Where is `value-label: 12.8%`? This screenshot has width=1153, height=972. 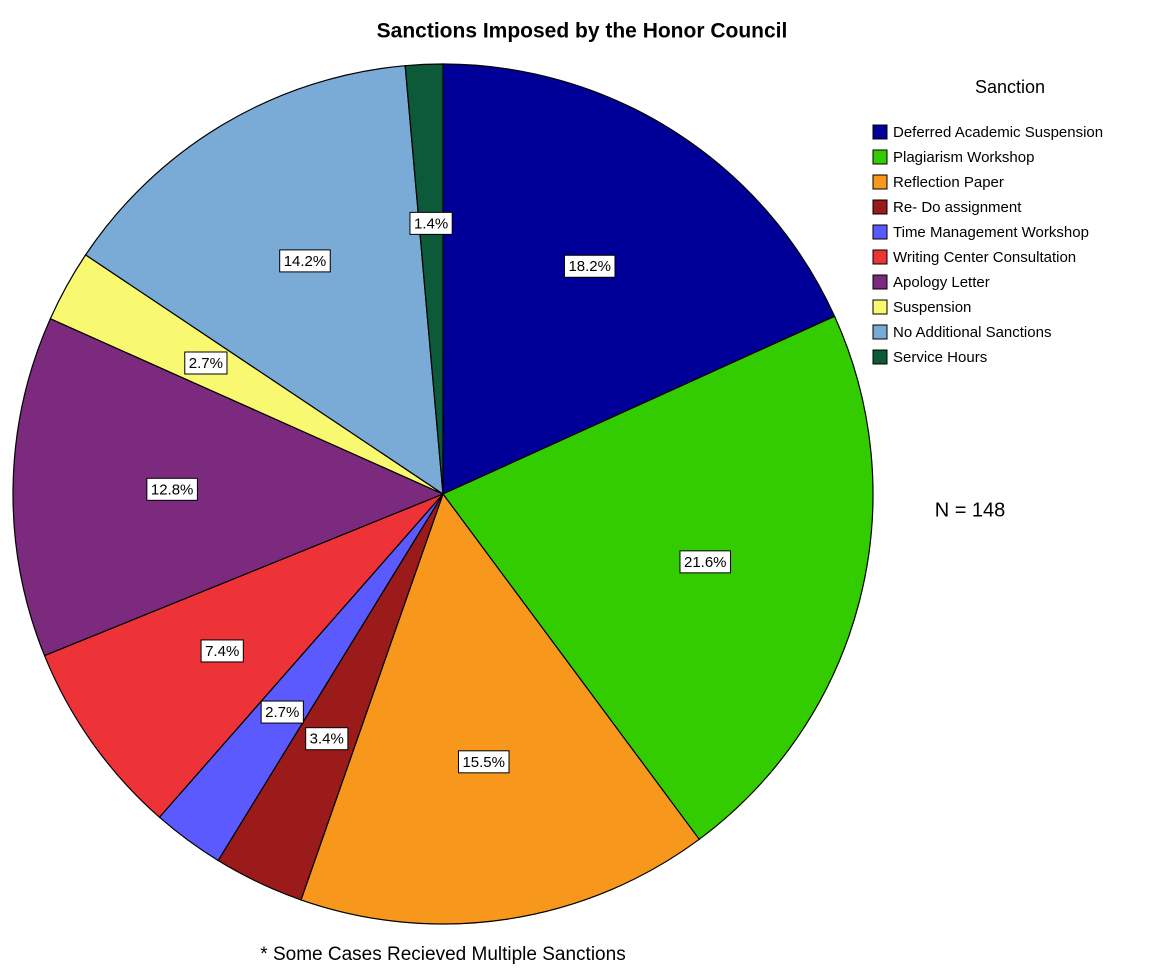 value-label: 12.8% is located at coordinates (172, 489).